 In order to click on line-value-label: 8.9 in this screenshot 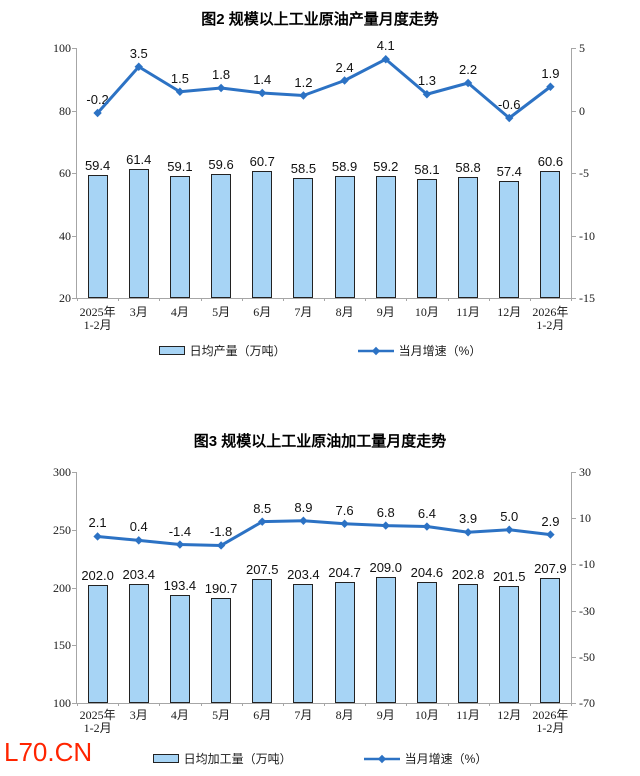, I will do `click(303, 507)`.